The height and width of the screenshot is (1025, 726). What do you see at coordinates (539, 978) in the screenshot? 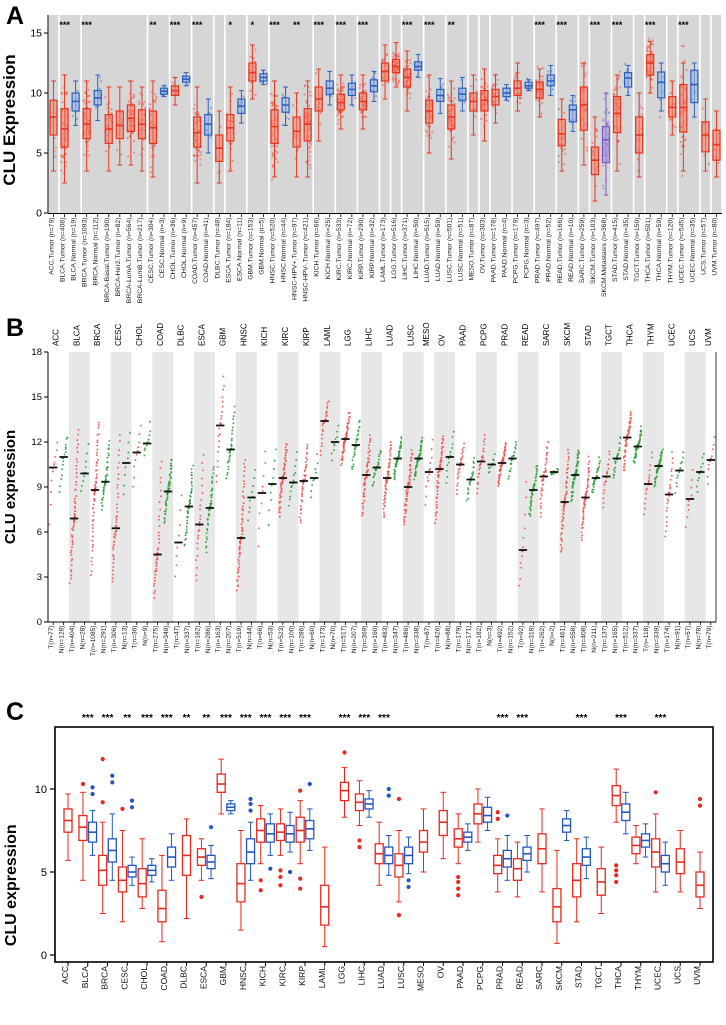
I see `x-tick-label: SARC` at bounding box center [539, 978].